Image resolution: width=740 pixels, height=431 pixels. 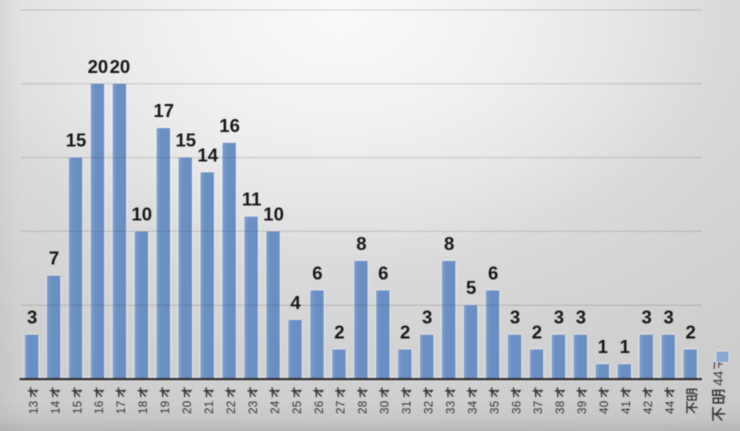 I want to click on svg-text: 37, so click(x=539, y=408).